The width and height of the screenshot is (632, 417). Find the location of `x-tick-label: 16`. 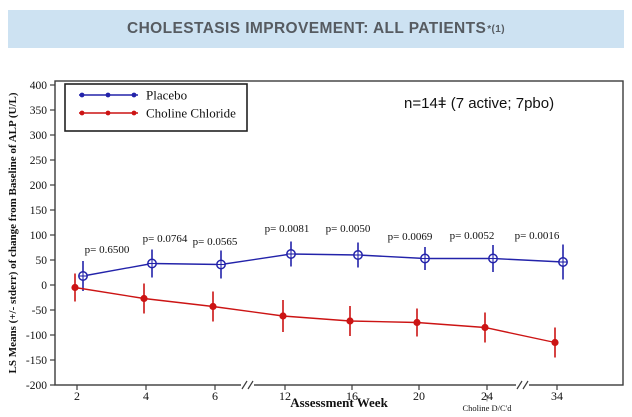

x-tick-label: 16 is located at coordinates (352, 396).